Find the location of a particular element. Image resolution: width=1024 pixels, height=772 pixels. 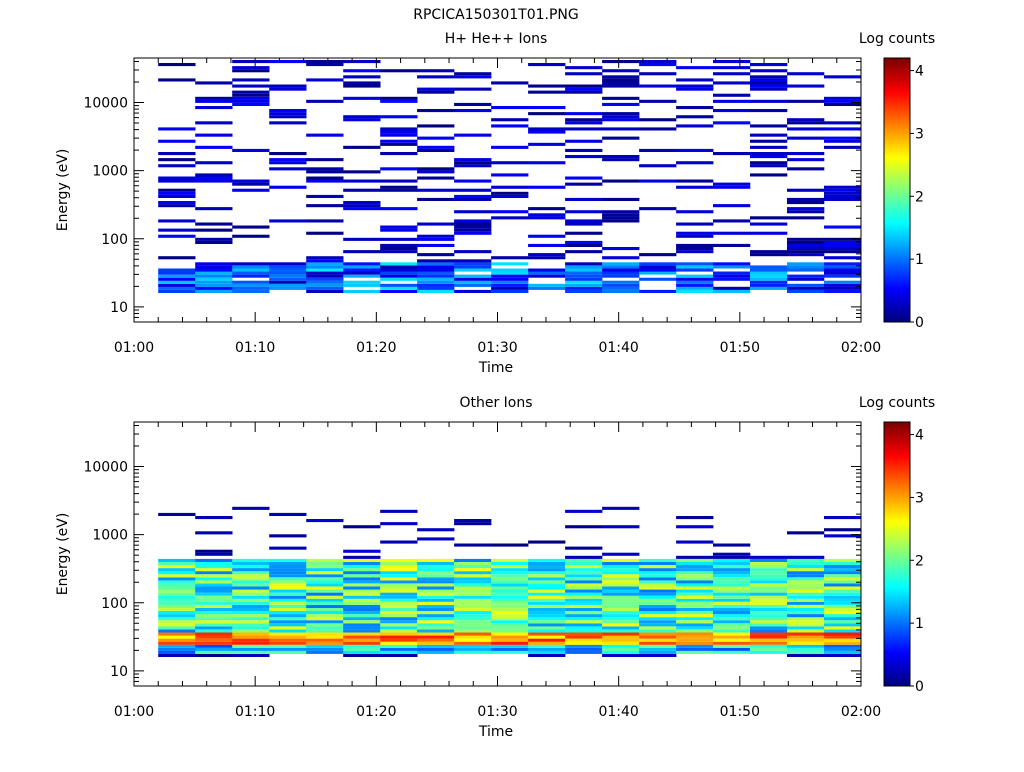

y-tick-label: 100 is located at coordinates (114, 604).